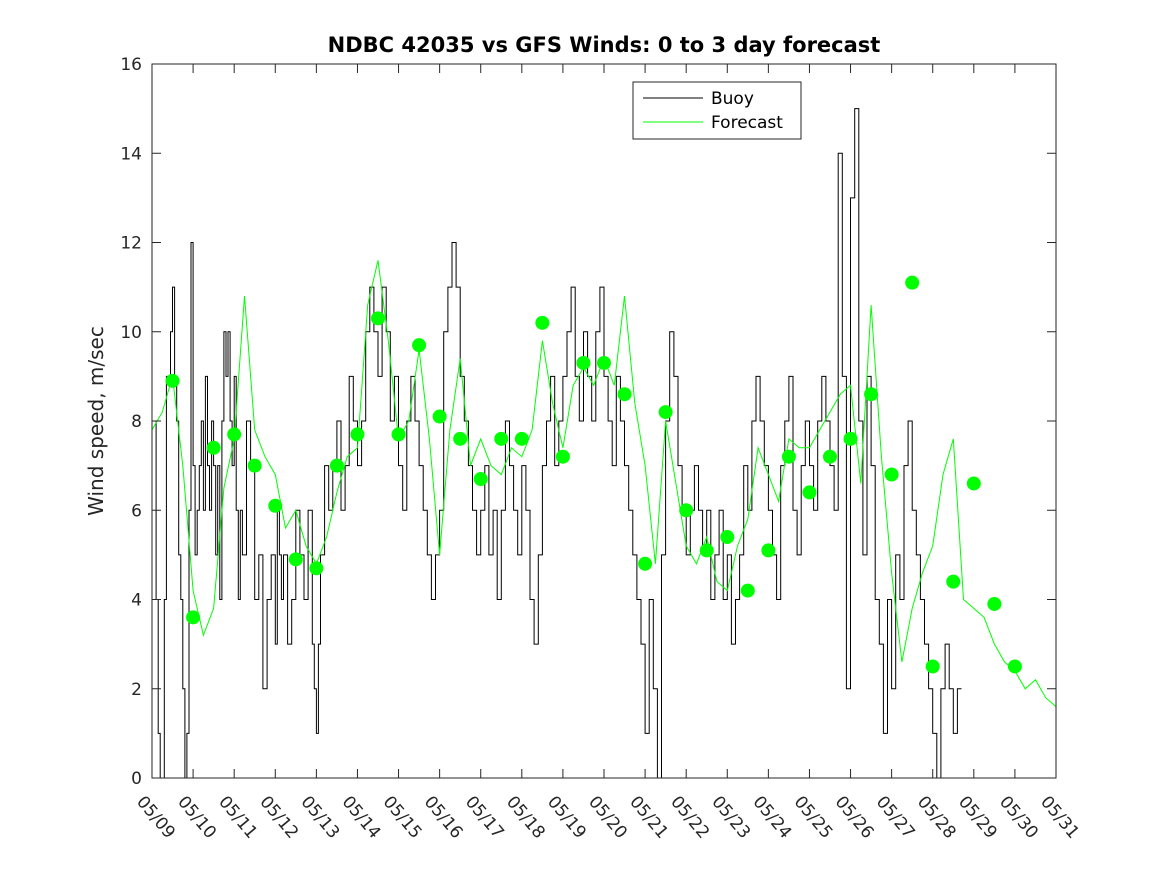 The height and width of the screenshot is (875, 1167). What do you see at coordinates (131, 333) in the screenshot?
I see `y-tick-label: 10` at bounding box center [131, 333].